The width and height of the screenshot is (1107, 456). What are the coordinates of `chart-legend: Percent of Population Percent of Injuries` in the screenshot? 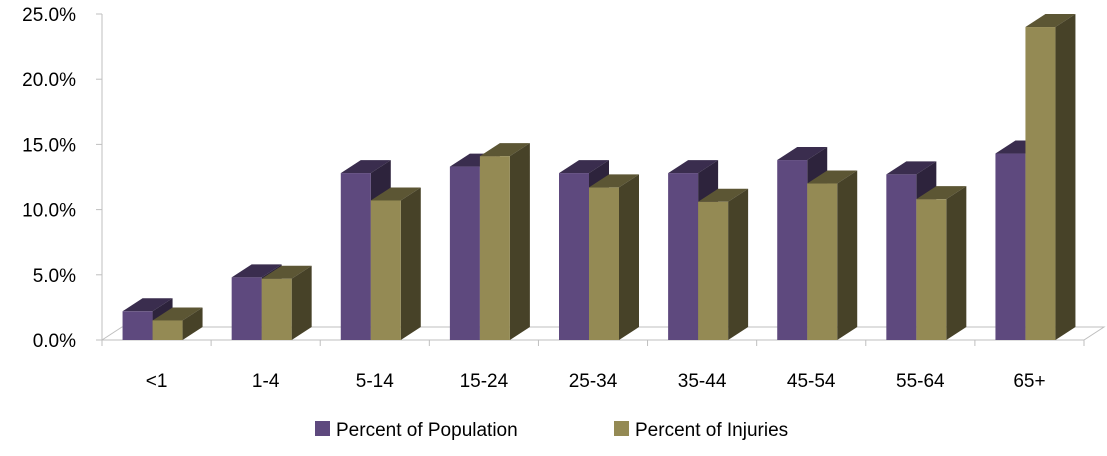 It's located at (551, 430).